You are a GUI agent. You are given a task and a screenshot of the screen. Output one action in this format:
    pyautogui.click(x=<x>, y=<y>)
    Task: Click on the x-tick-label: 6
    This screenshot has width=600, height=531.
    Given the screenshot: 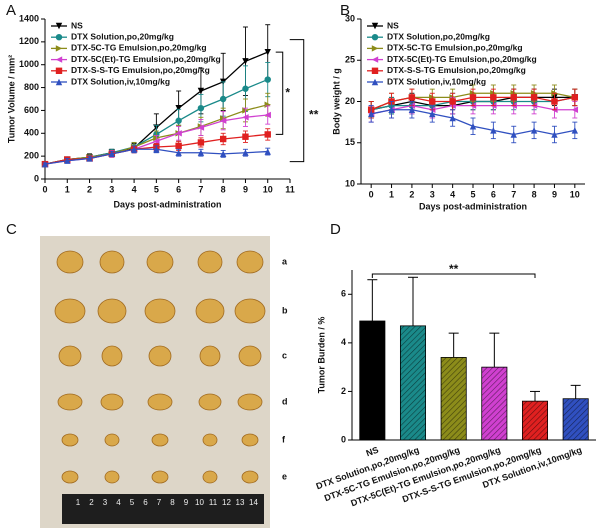 What is the action you would take?
    pyautogui.click(x=493, y=194)
    